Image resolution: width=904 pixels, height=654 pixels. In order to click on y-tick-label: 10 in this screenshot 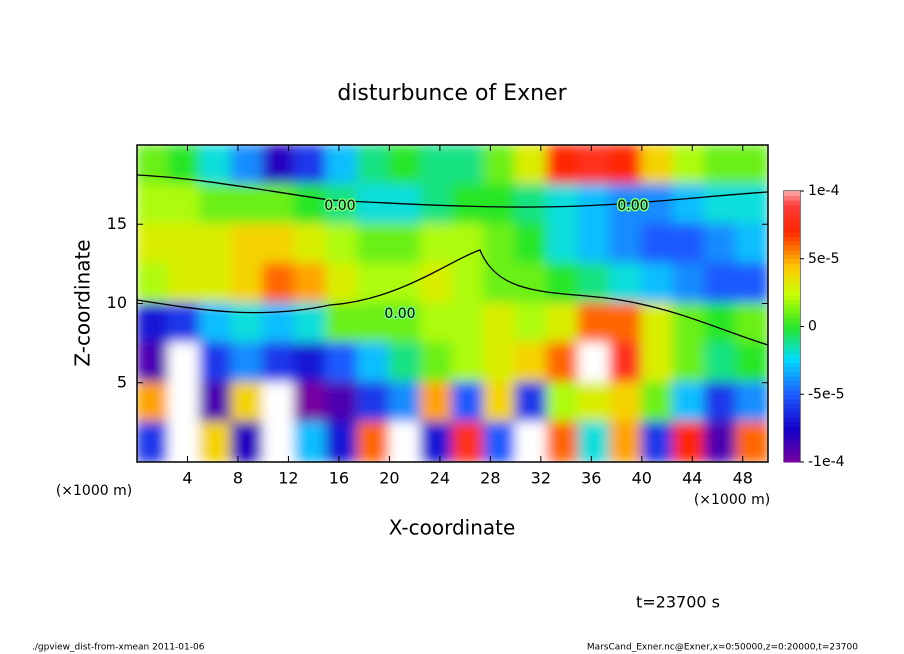, I will do `click(117, 302)`.